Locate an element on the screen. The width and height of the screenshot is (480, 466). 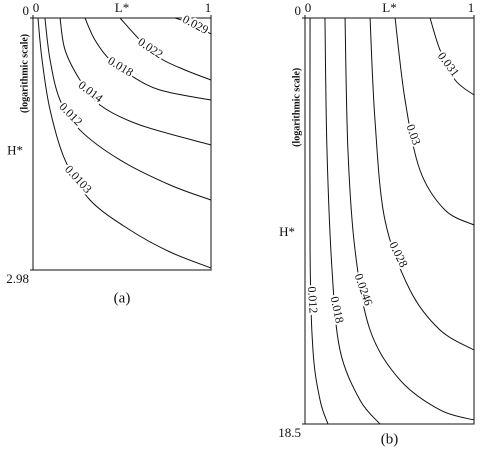
contour-label: 0.022 is located at coordinates (151, 48).